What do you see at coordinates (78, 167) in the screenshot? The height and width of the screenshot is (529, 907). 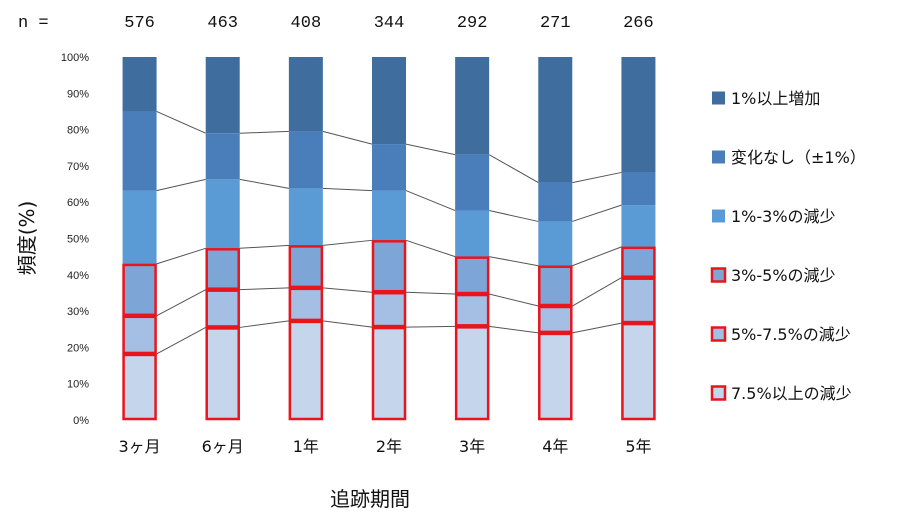 I see `y-tick-label: 70%` at bounding box center [78, 167].